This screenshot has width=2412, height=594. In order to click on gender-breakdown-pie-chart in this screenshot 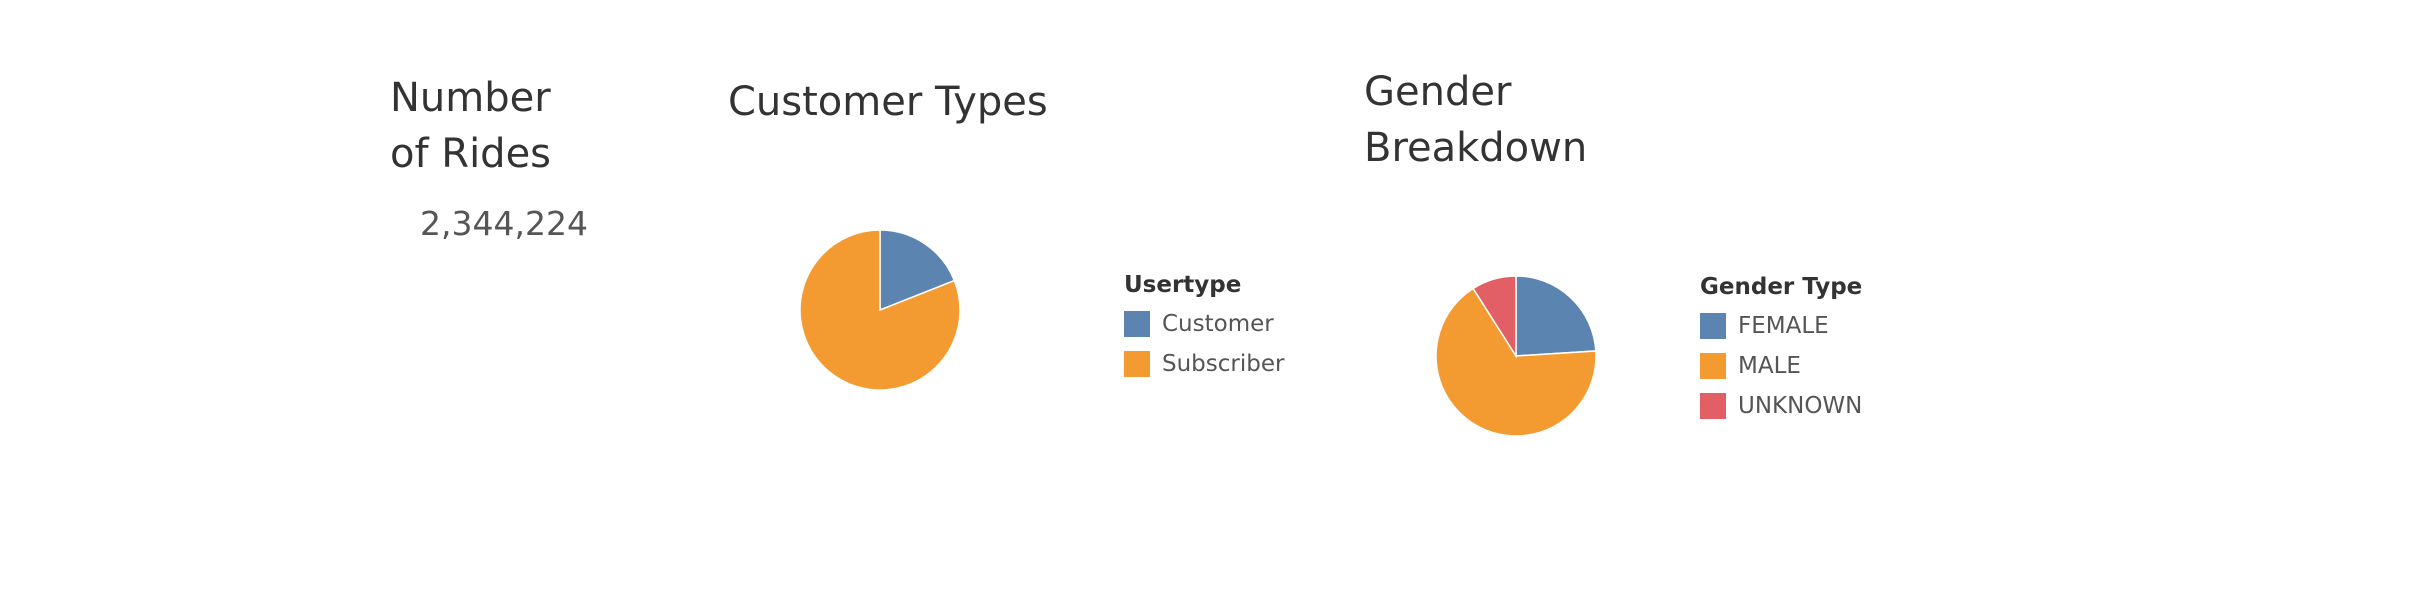, I will do `click(1516, 356)`.